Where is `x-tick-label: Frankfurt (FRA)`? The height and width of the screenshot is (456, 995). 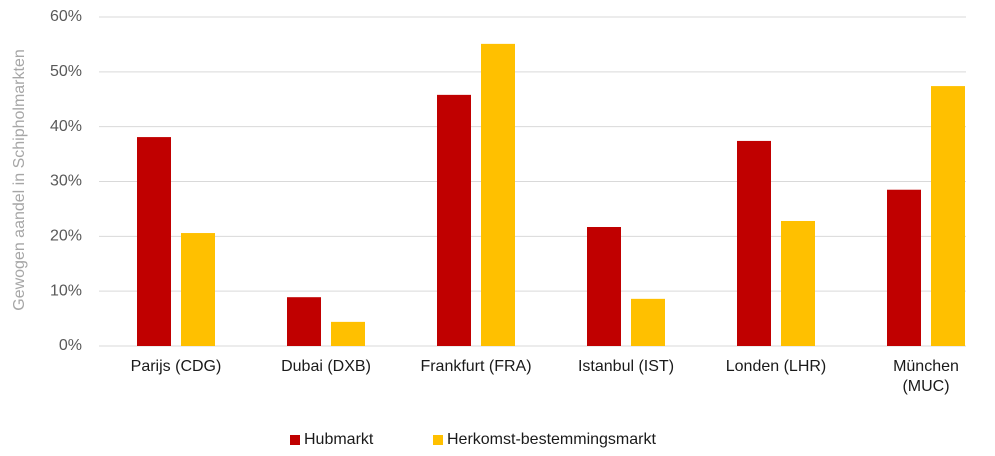
x-tick-label: Frankfurt (FRA) is located at coordinates (476, 366).